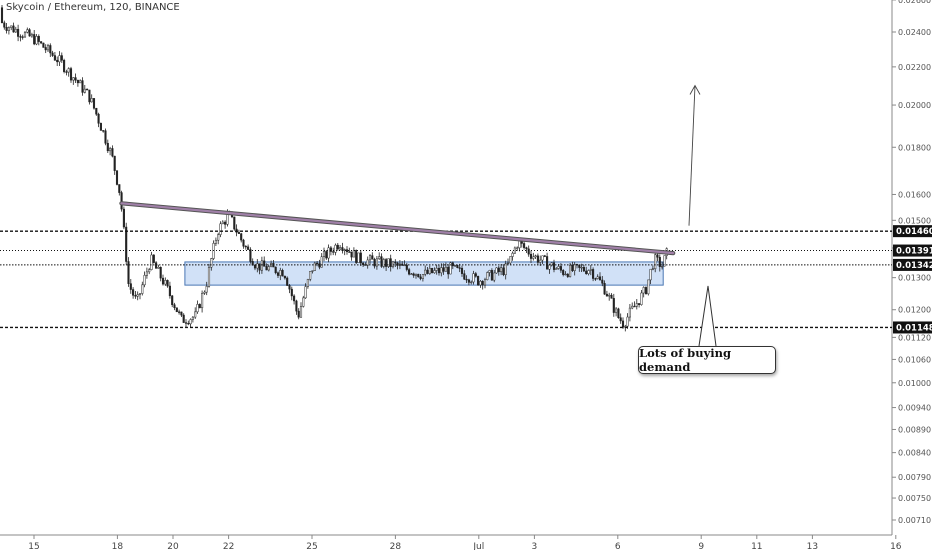 Image resolution: width=932 pixels, height=554 pixels. I want to click on y-tick-label: 0.01300, so click(914, 278).